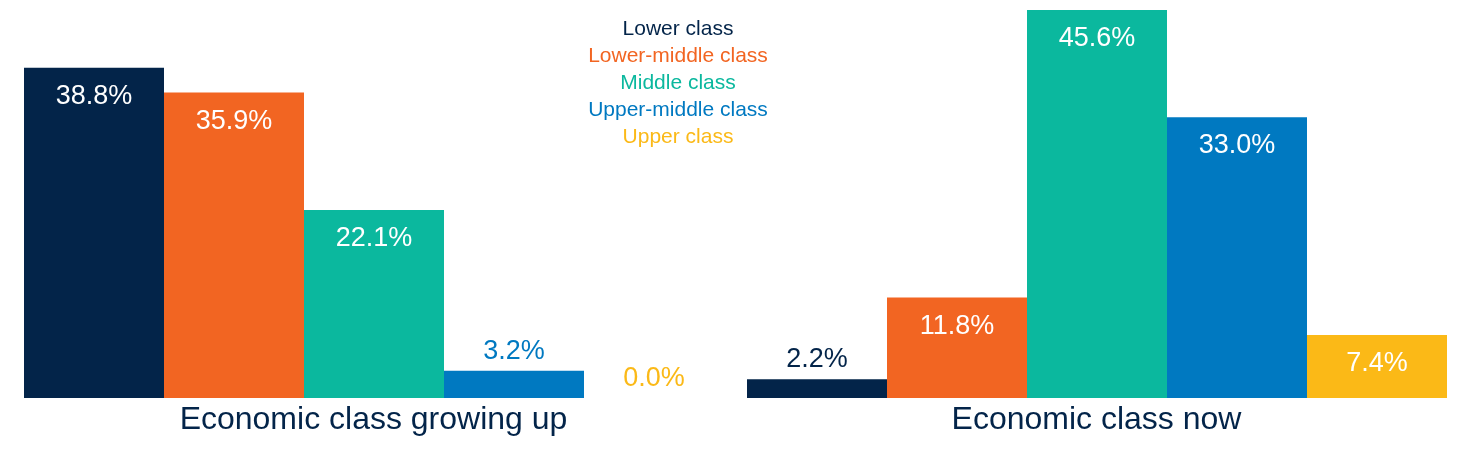  What do you see at coordinates (678, 82) in the screenshot?
I see `text: Middle class` at bounding box center [678, 82].